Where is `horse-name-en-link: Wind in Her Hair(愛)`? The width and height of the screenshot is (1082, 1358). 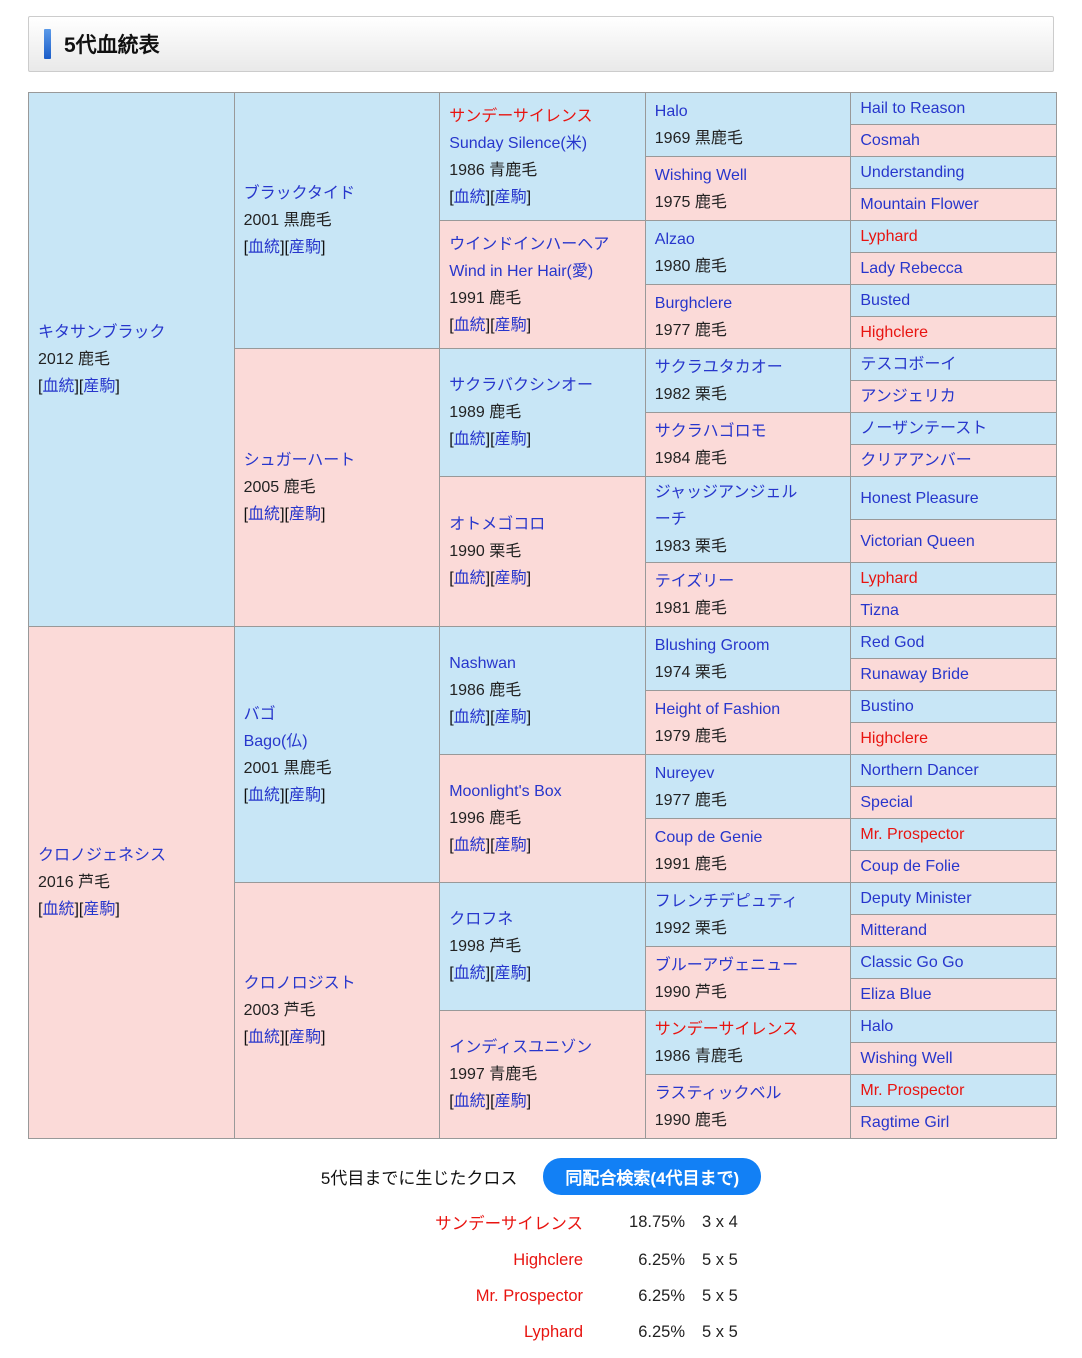 horse-name-en-link: Wind in Her Hair(愛) is located at coordinates (521, 271).